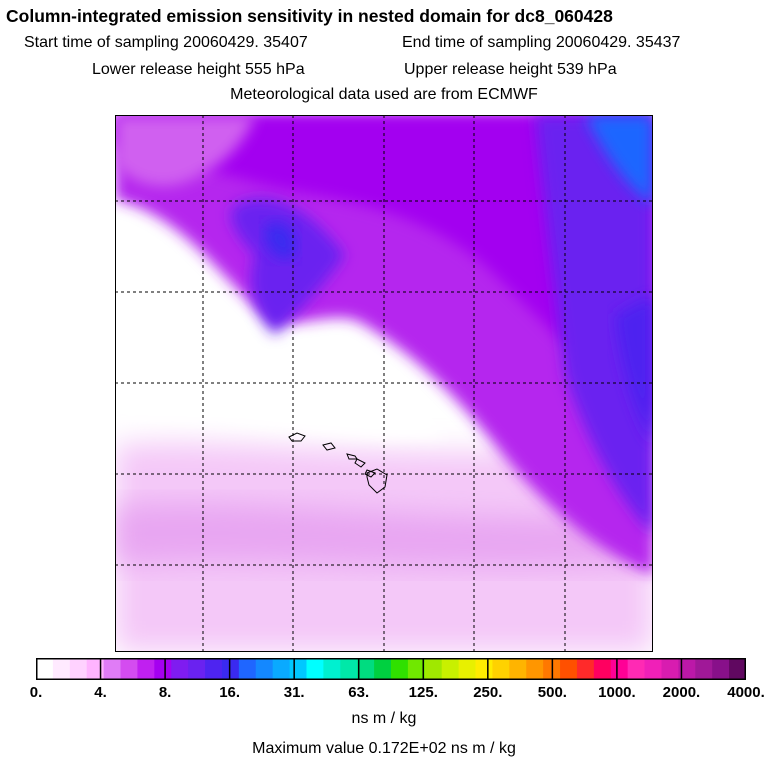 The image size is (768, 768). Describe the element at coordinates (384, 748) in the screenshot. I see `max-value-label: Maximum value 0.172E+02 ns m / kg` at that location.